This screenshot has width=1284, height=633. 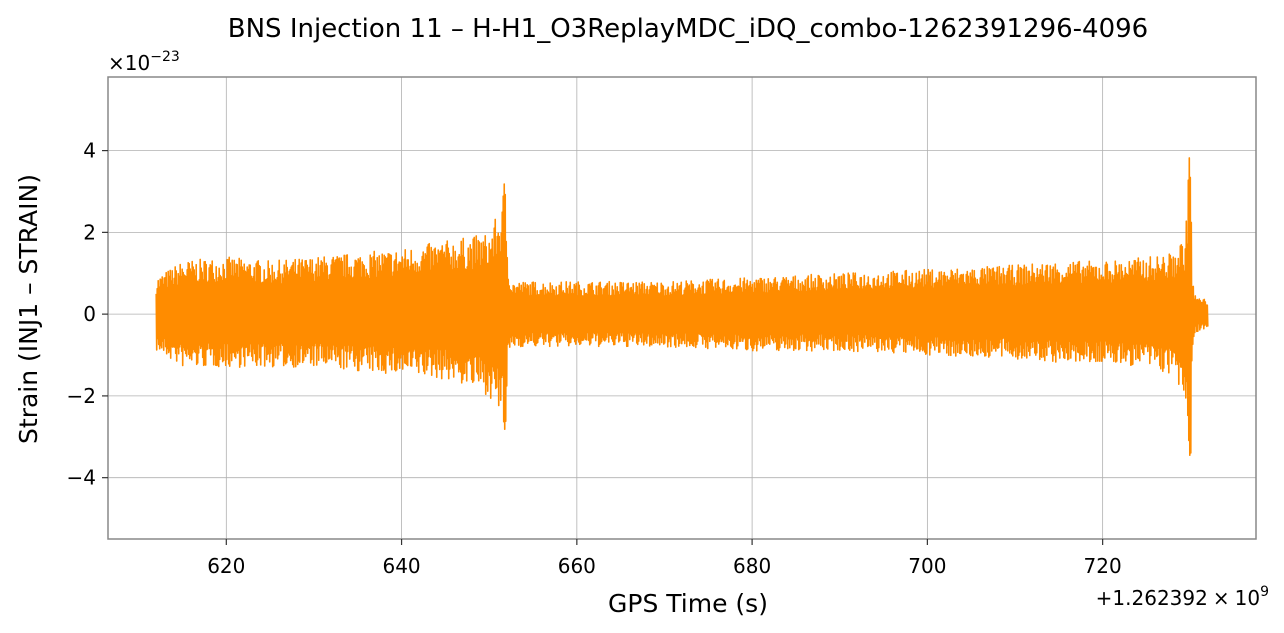 I want to click on y-tick-label: −4, so click(x=81, y=478).